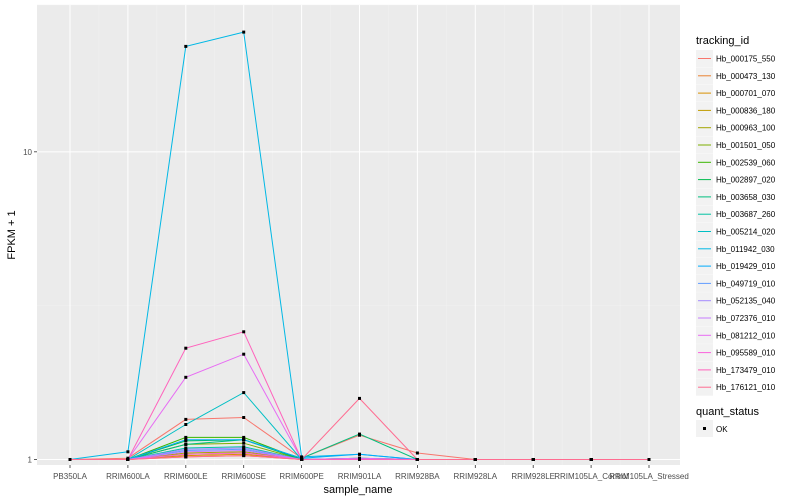 Image resolution: width=800 pixels, height=500 pixels. I want to click on legend-label: Hb_001501_050, so click(746, 145).